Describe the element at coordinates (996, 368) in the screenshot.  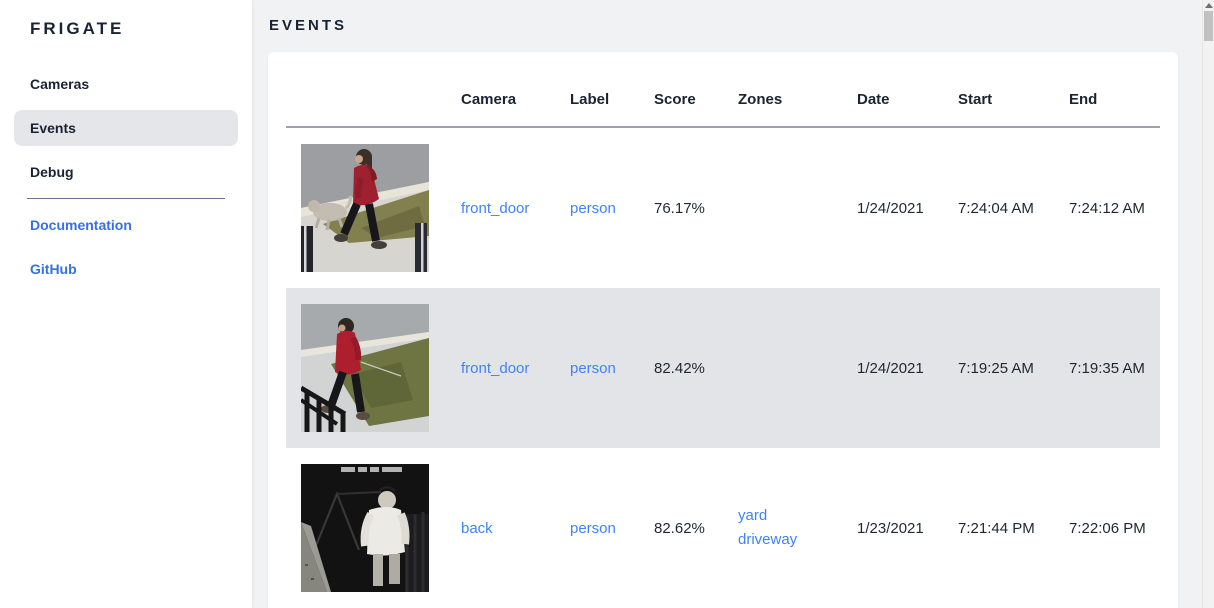
I see `event-start-time: 7:19:25 AM` at that location.